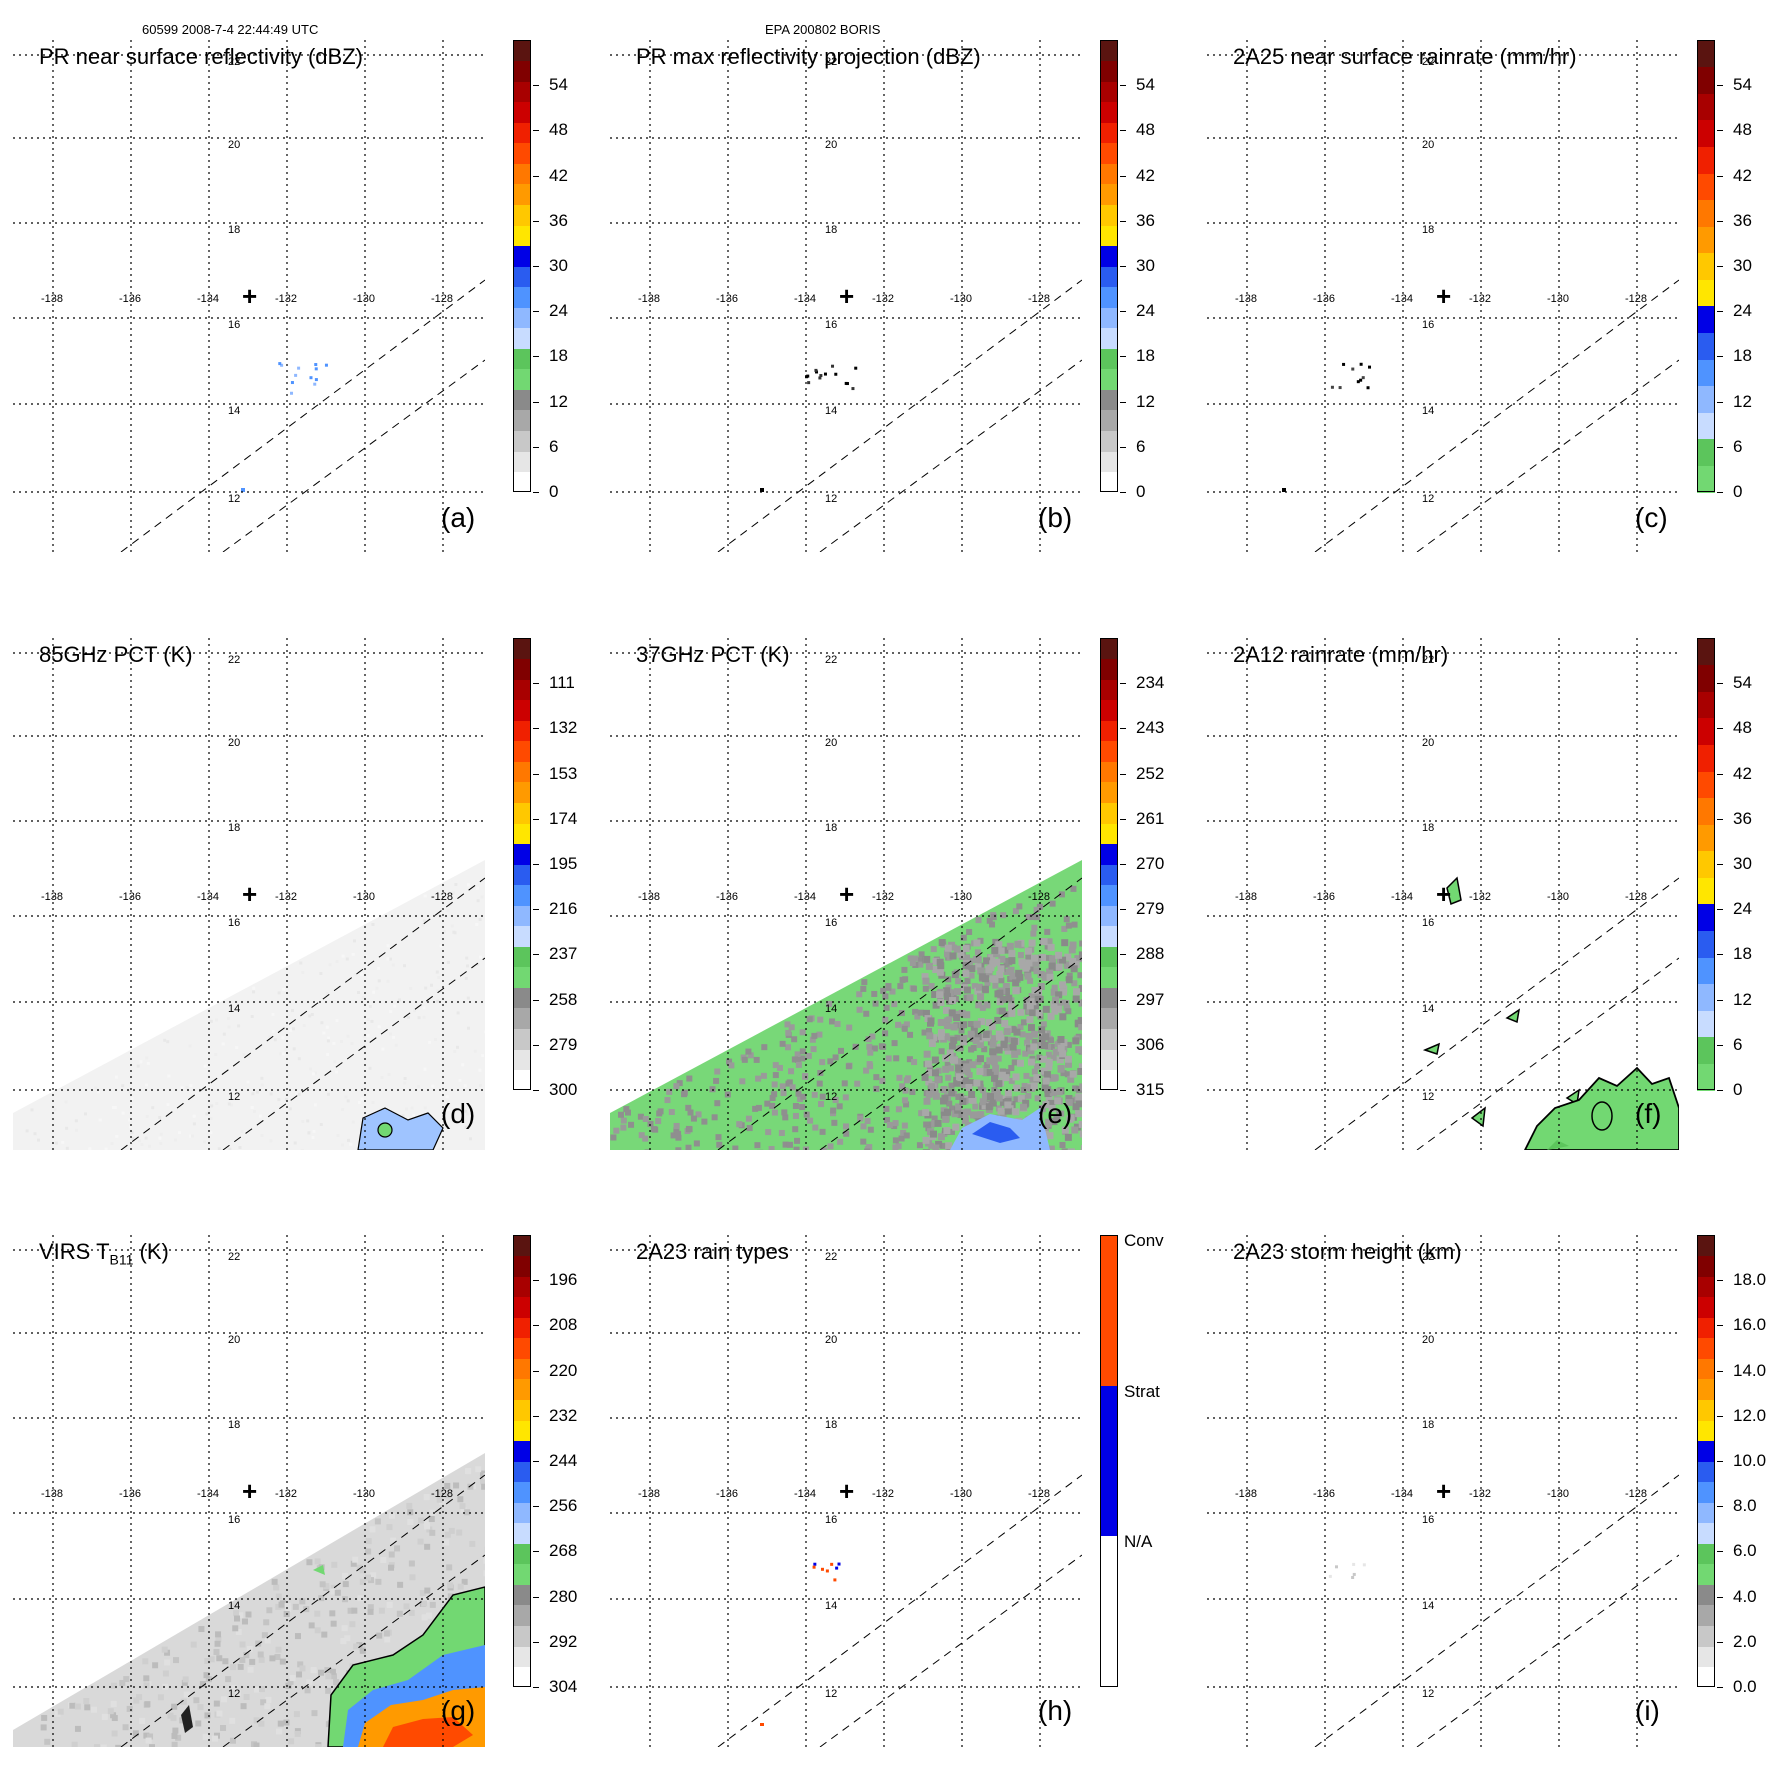 Image resolution: width=1771 pixels, height=1771 pixels. What do you see at coordinates (1454, 891) in the screenshot?
I see `rain-cell` at bounding box center [1454, 891].